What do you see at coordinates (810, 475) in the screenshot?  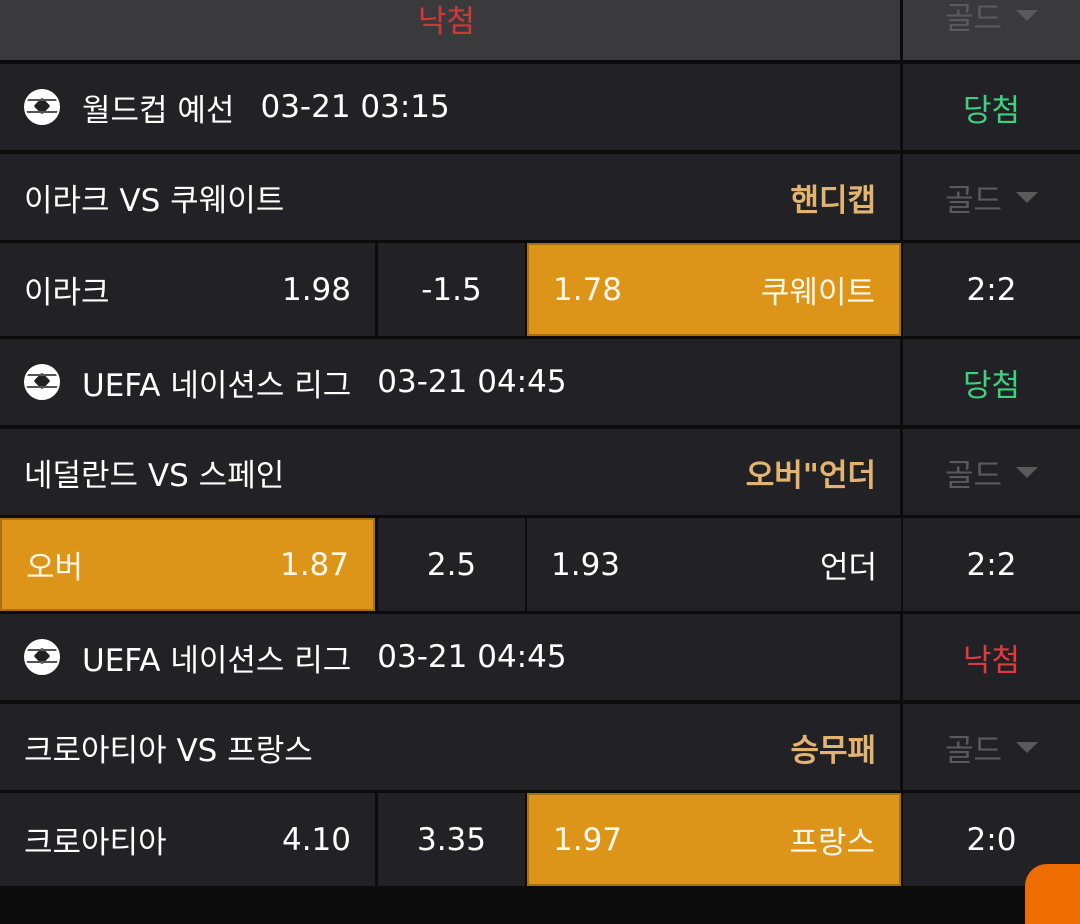 I see `bet-type: 오버"언더` at bounding box center [810, 475].